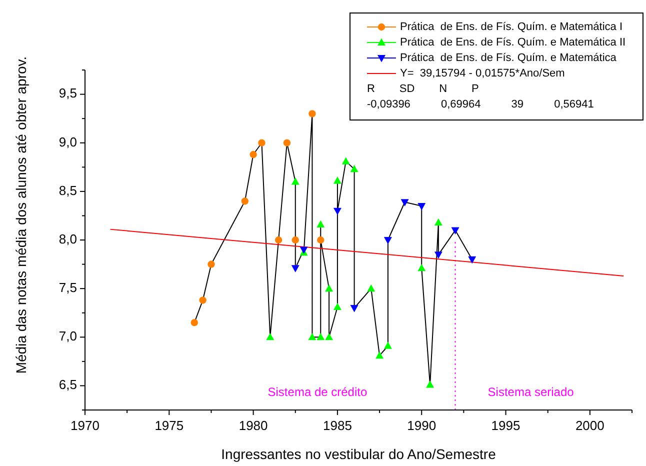  I want to click on y-tick-label: 6,5, so click(67, 384).